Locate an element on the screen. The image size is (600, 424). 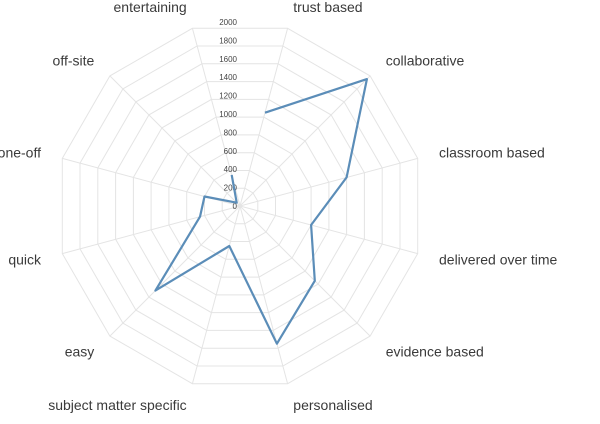
tick-label-1800: 1800 is located at coordinates (228, 40).